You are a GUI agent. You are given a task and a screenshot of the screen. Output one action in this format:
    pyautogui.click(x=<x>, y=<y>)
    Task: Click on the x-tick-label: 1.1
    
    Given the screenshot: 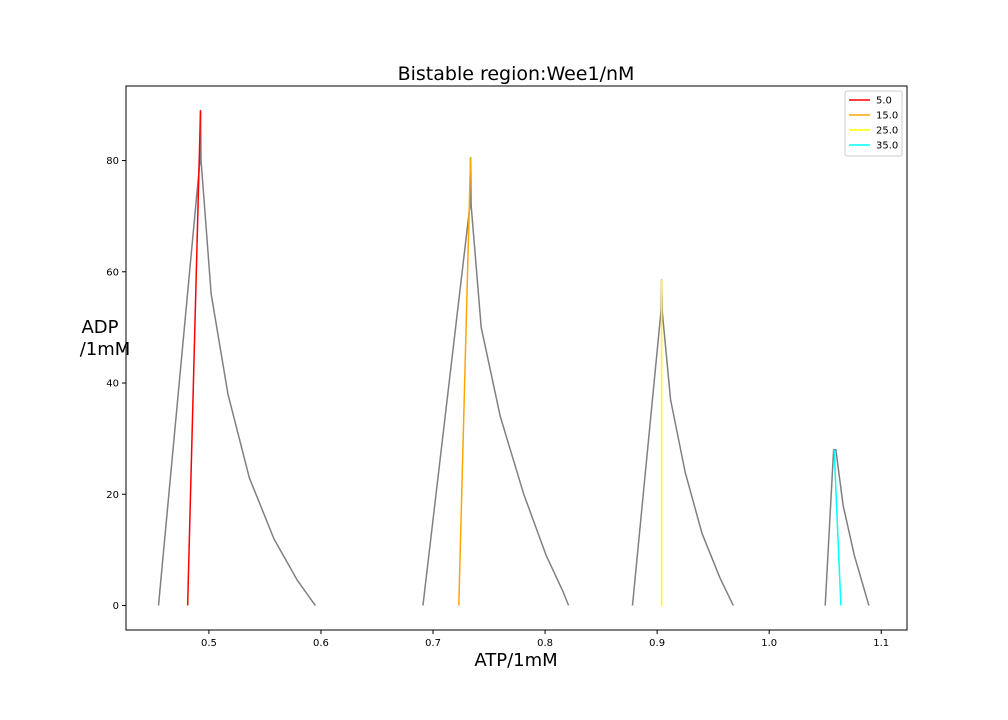 What is the action you would take?
    pyautogui.click(x=881, y=643)
    